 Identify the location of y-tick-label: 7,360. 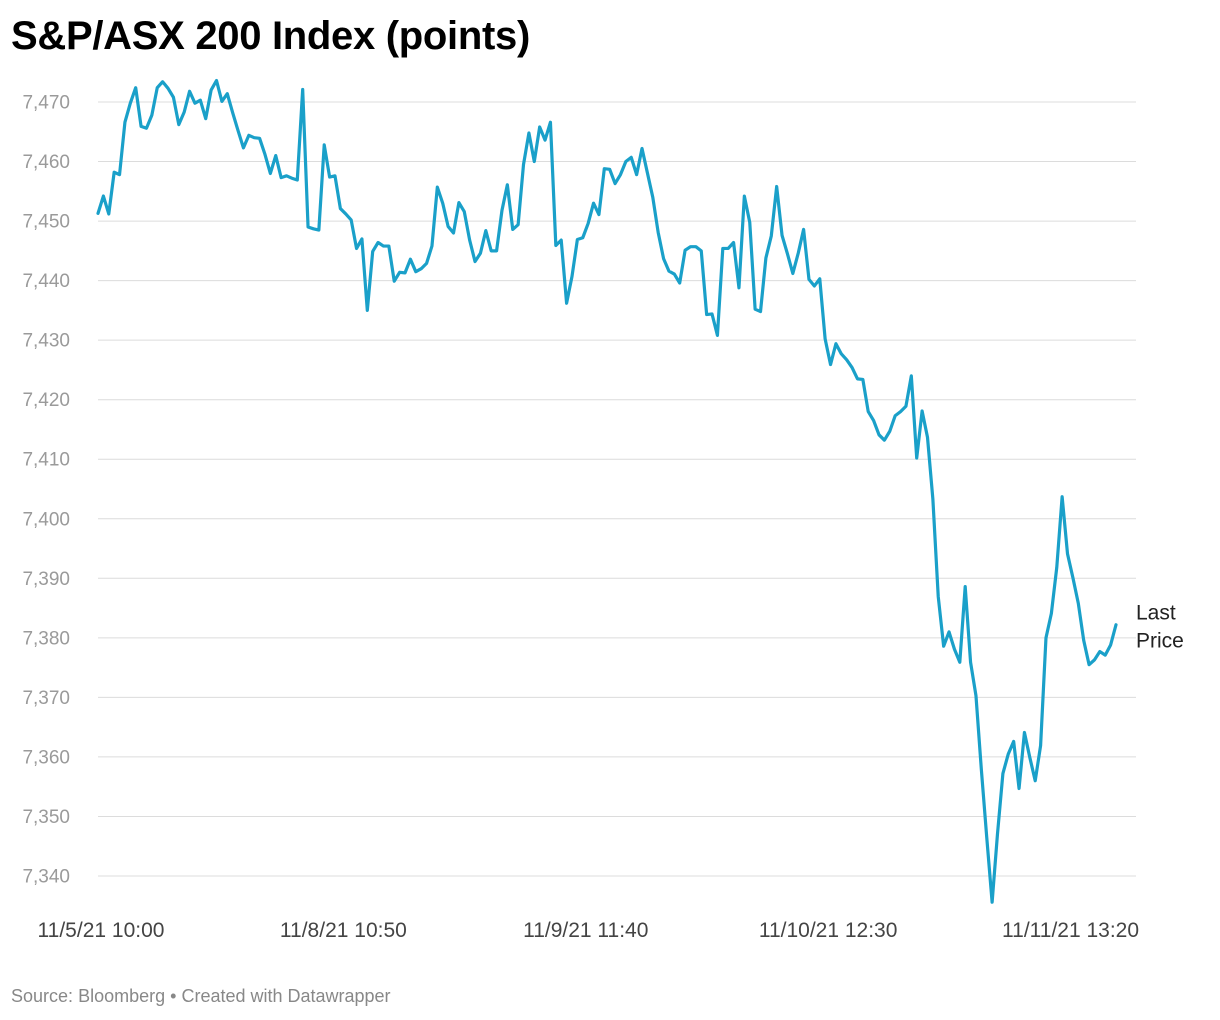
(46, 757).